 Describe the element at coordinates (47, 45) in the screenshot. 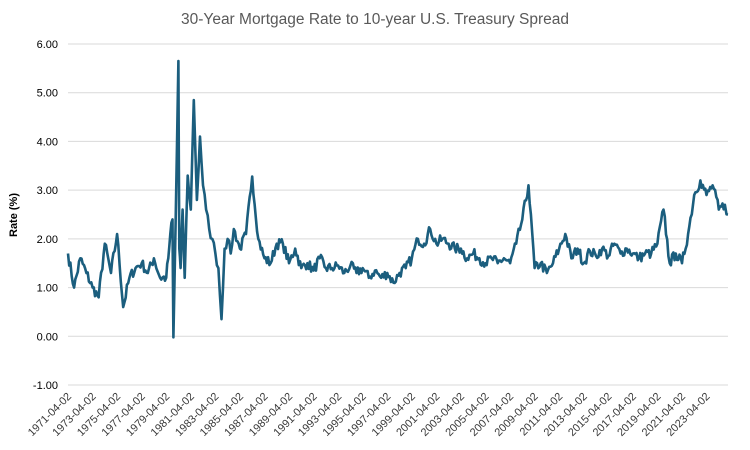

I see `y-tick-label: 6.00` at that location.